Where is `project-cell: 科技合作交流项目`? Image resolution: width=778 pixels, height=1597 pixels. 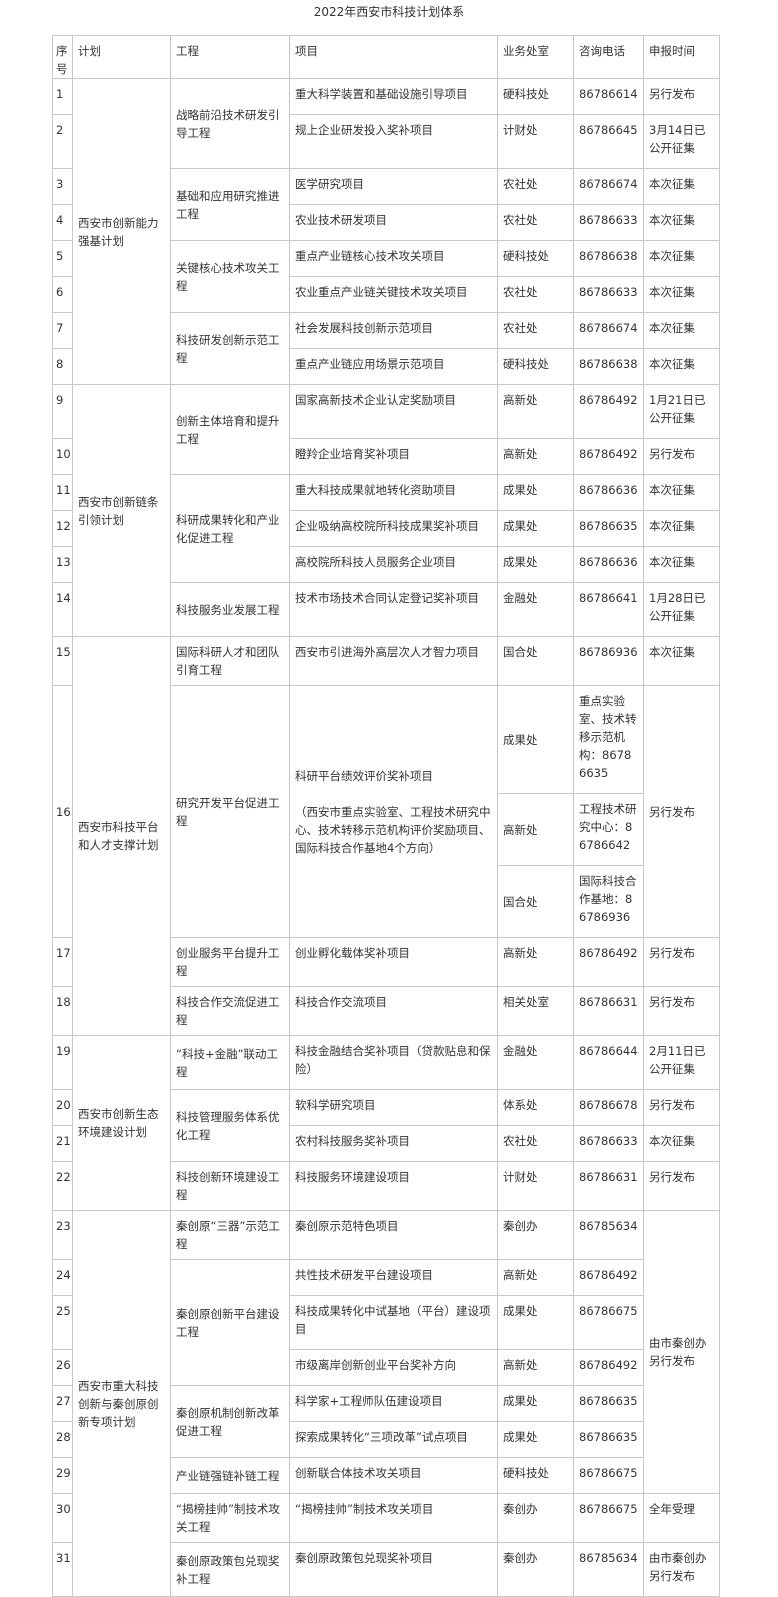 project-cell: 科技合作交流项目 is located at coordinates (393, 1011).